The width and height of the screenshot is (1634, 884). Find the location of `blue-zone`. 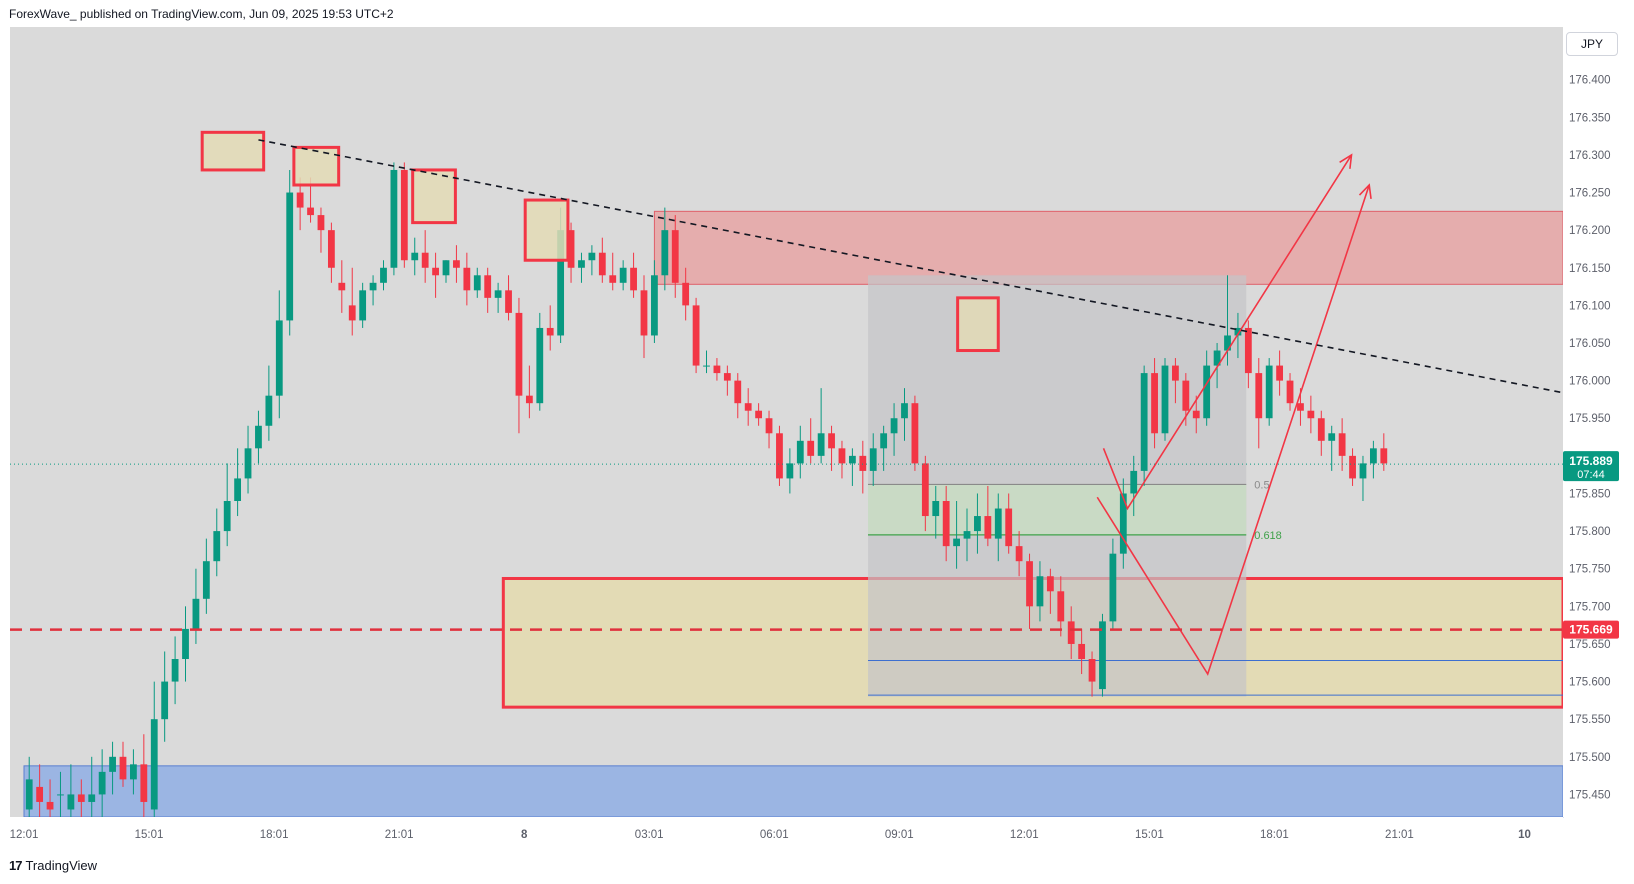

blue-zone is located at coordinates (793, 791).